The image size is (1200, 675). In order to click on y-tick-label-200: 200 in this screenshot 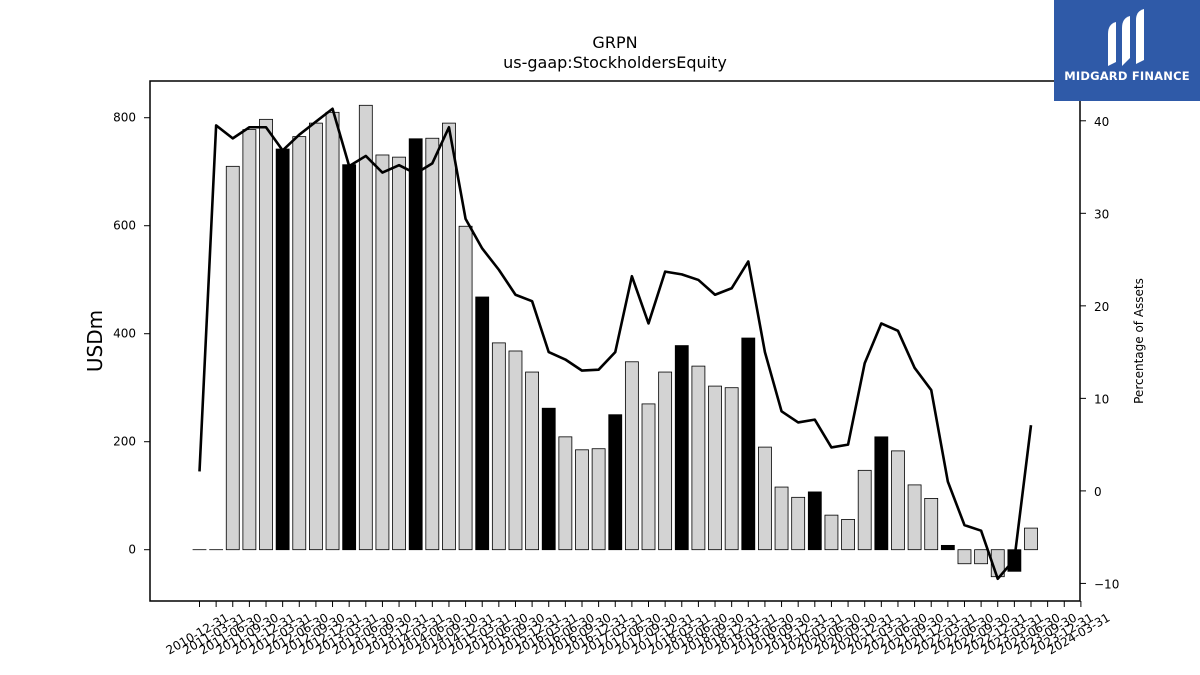, I will do `click(124, 442)`.